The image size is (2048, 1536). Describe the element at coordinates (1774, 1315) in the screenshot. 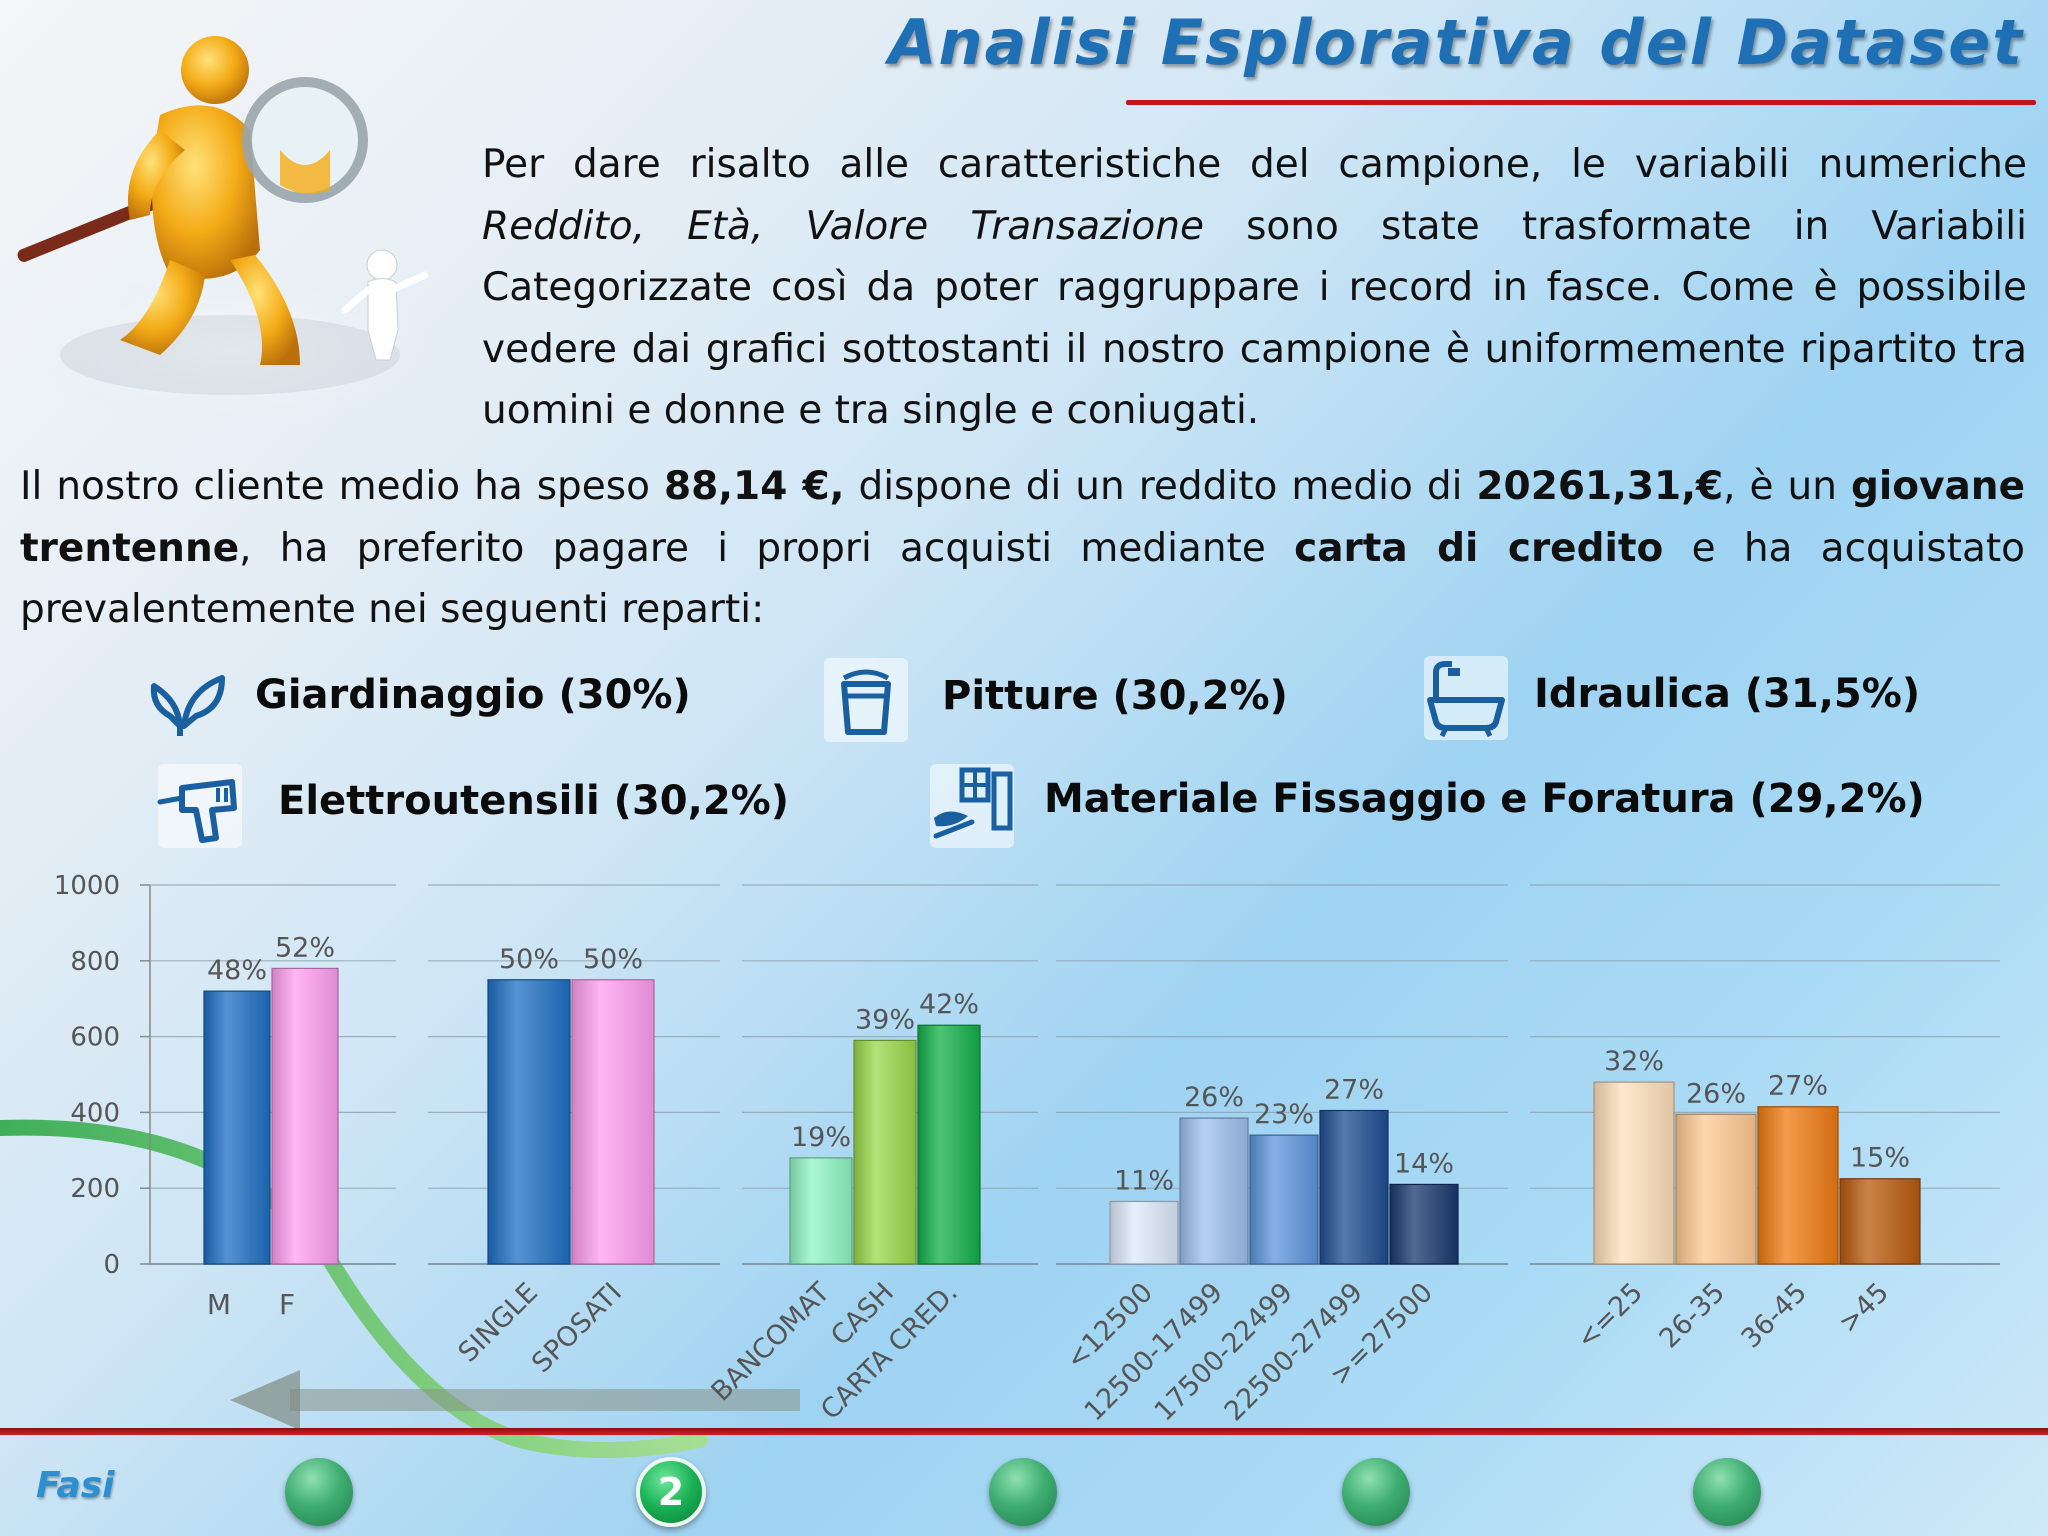

I see `x-tick-label: 36-45` at that location.